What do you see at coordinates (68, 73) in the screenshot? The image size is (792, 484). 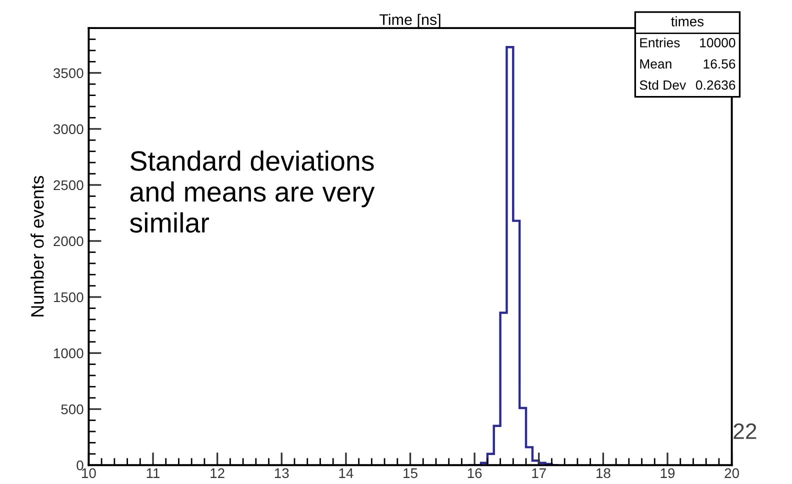 I see `y-tick-label: 3500` at bounding box center [68, 73].